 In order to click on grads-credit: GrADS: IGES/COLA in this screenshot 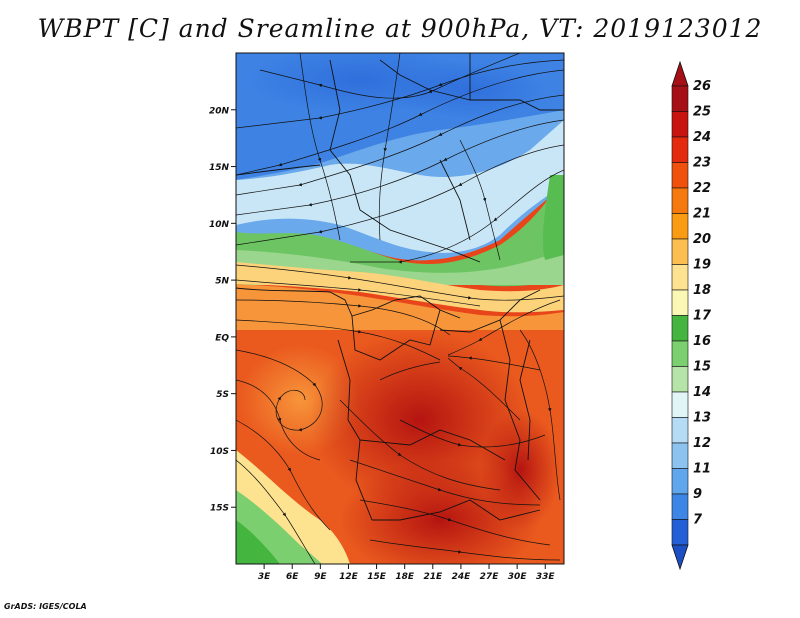, I will do `click(45, 606)`.